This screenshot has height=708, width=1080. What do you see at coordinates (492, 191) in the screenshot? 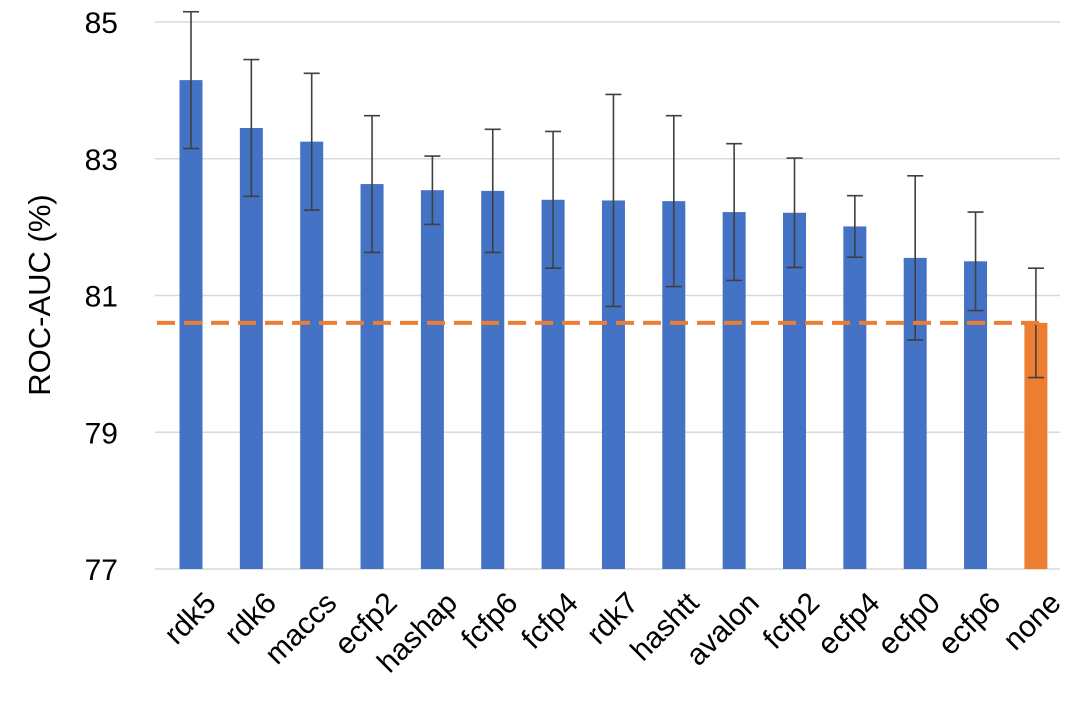
I see `error-bar-fcfp6` at bounding box center [492, 191].